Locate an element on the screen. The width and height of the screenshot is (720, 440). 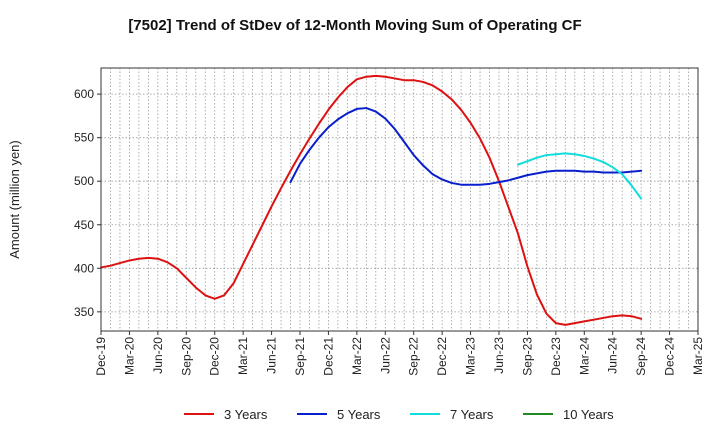
x-tick-label: Mar-20 is located at coordinates (129, 356).